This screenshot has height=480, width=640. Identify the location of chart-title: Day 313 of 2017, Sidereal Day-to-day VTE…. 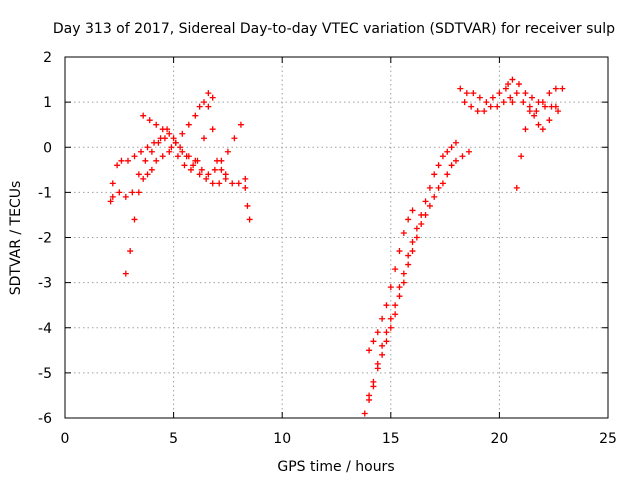
(334, 29).